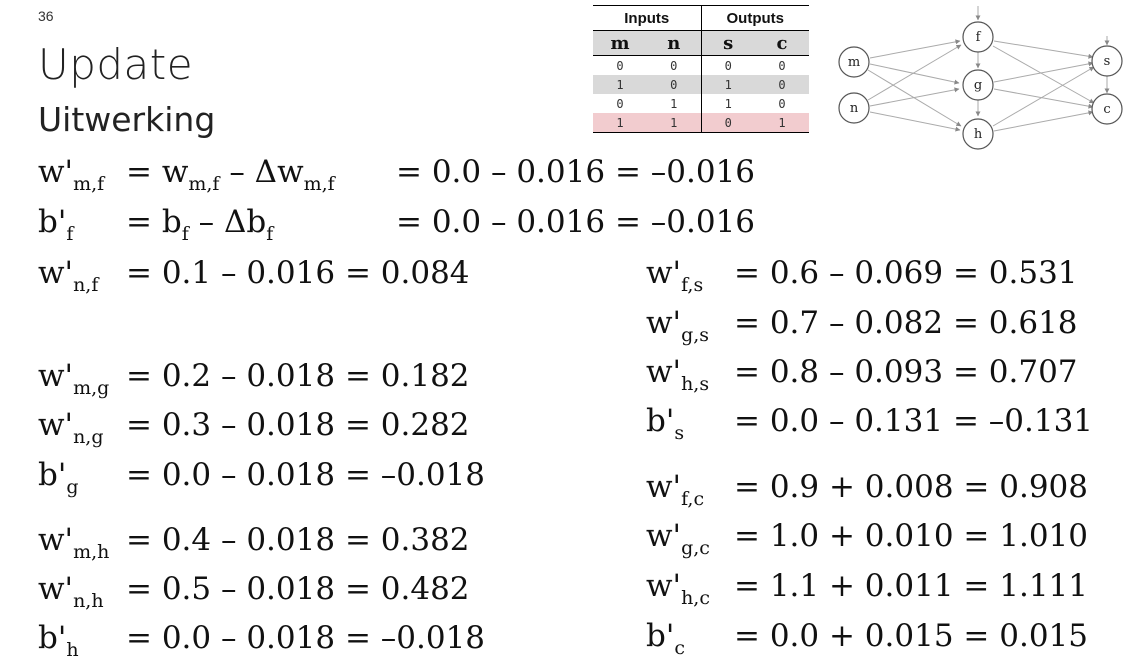  Describe the element at coordinates (728, 43) in the screenshot. I see `column-s: s` at that location.